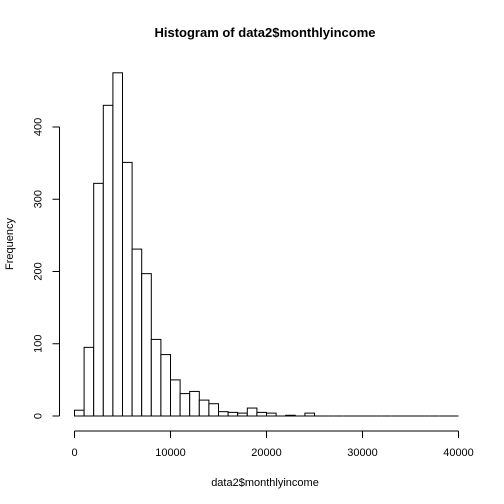 The image size is (504, 504). I want to click on x-tick-label: 30000, so click(362, 453).